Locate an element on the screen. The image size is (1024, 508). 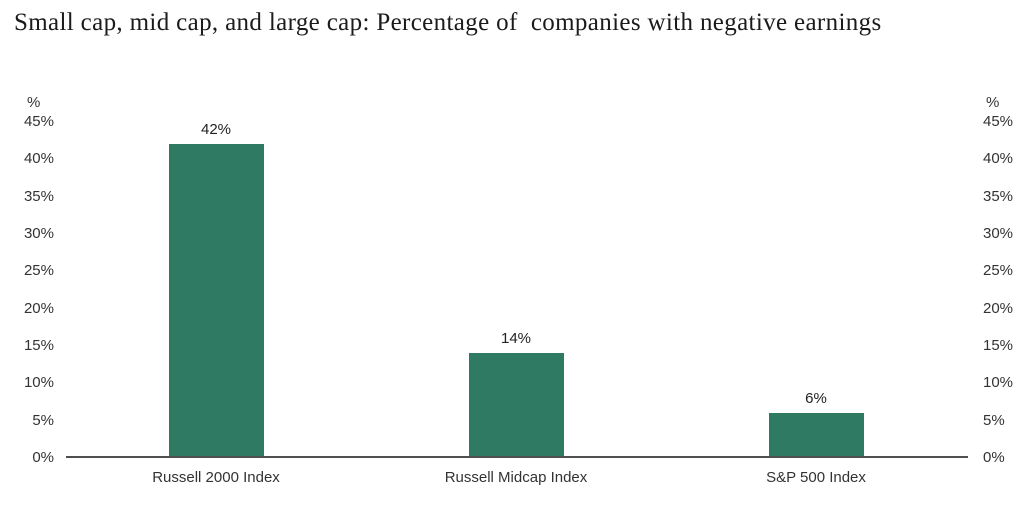
y-axis-tick-label-left: 30% is located at coordinates (38, 233).